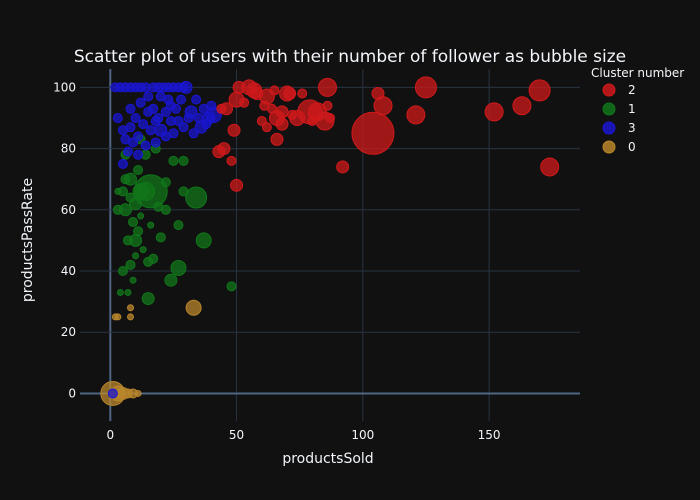 Image resolution: width=700 pixels, height=500 pixels. Describe the element at coordinates (68, 149) in the screenshot. I see `y-tick-label: 80` at that location.